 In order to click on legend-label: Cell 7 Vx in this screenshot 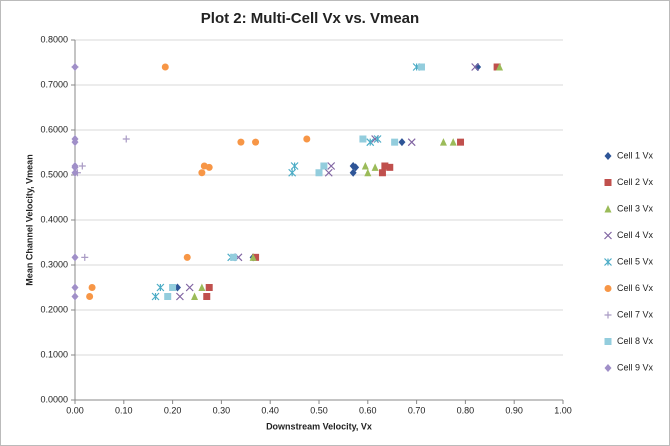, I will do `click(635, 314)`.